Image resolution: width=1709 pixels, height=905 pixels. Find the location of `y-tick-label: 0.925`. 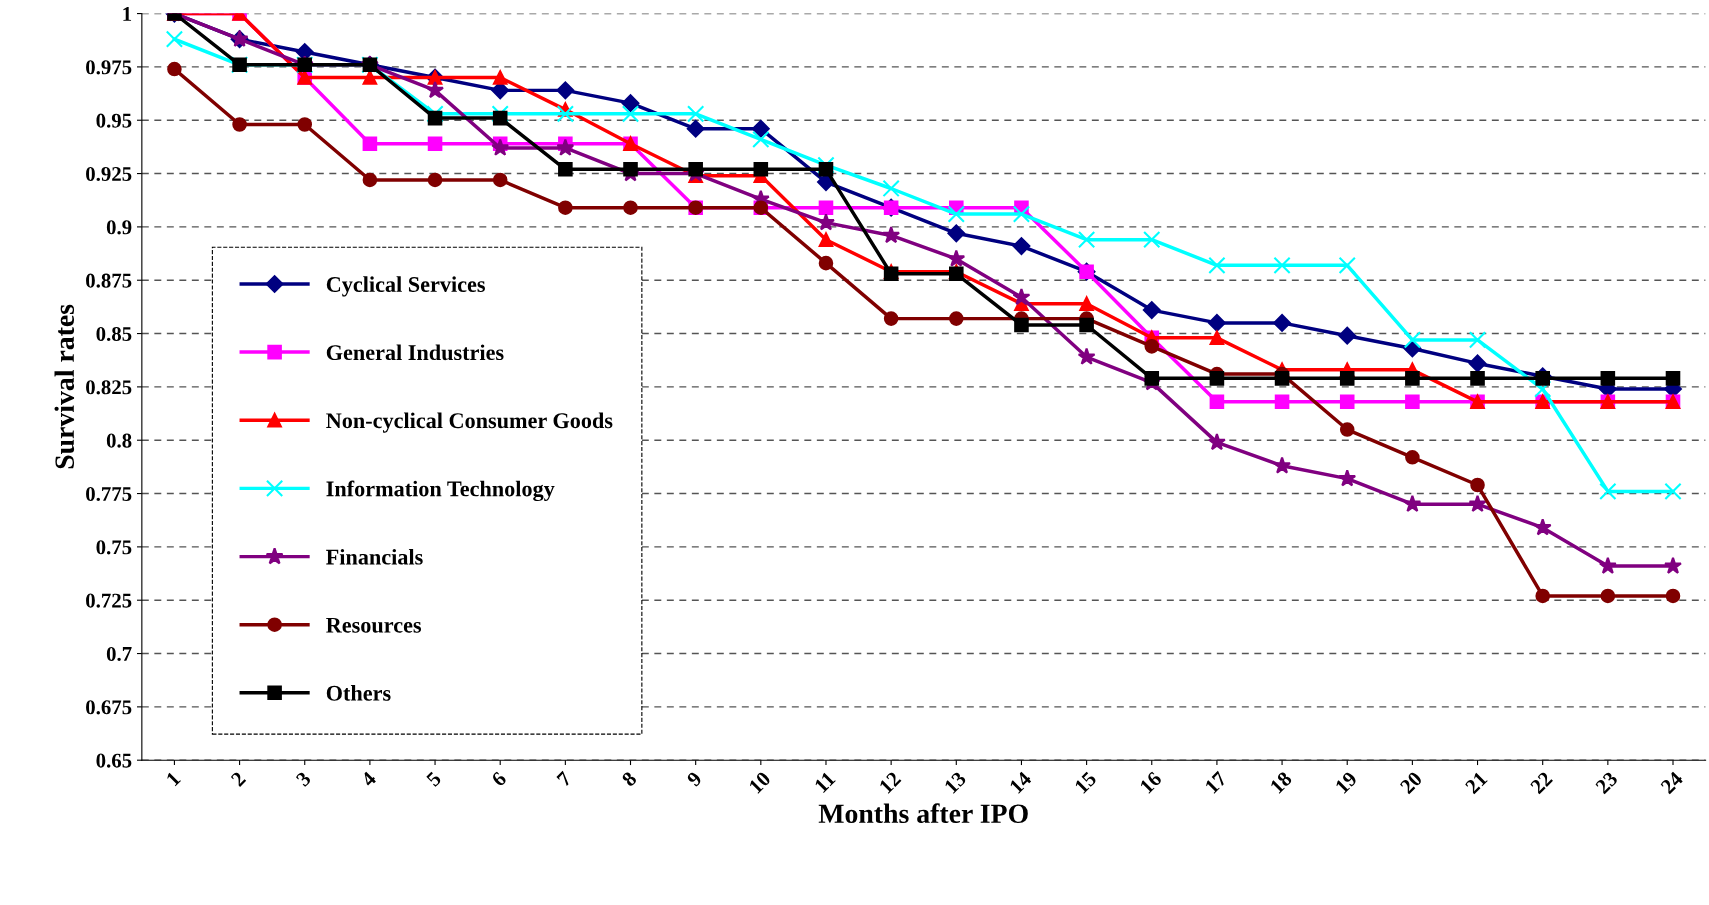

y-tick-label: 0.925 is located at coordinates (109, 174).